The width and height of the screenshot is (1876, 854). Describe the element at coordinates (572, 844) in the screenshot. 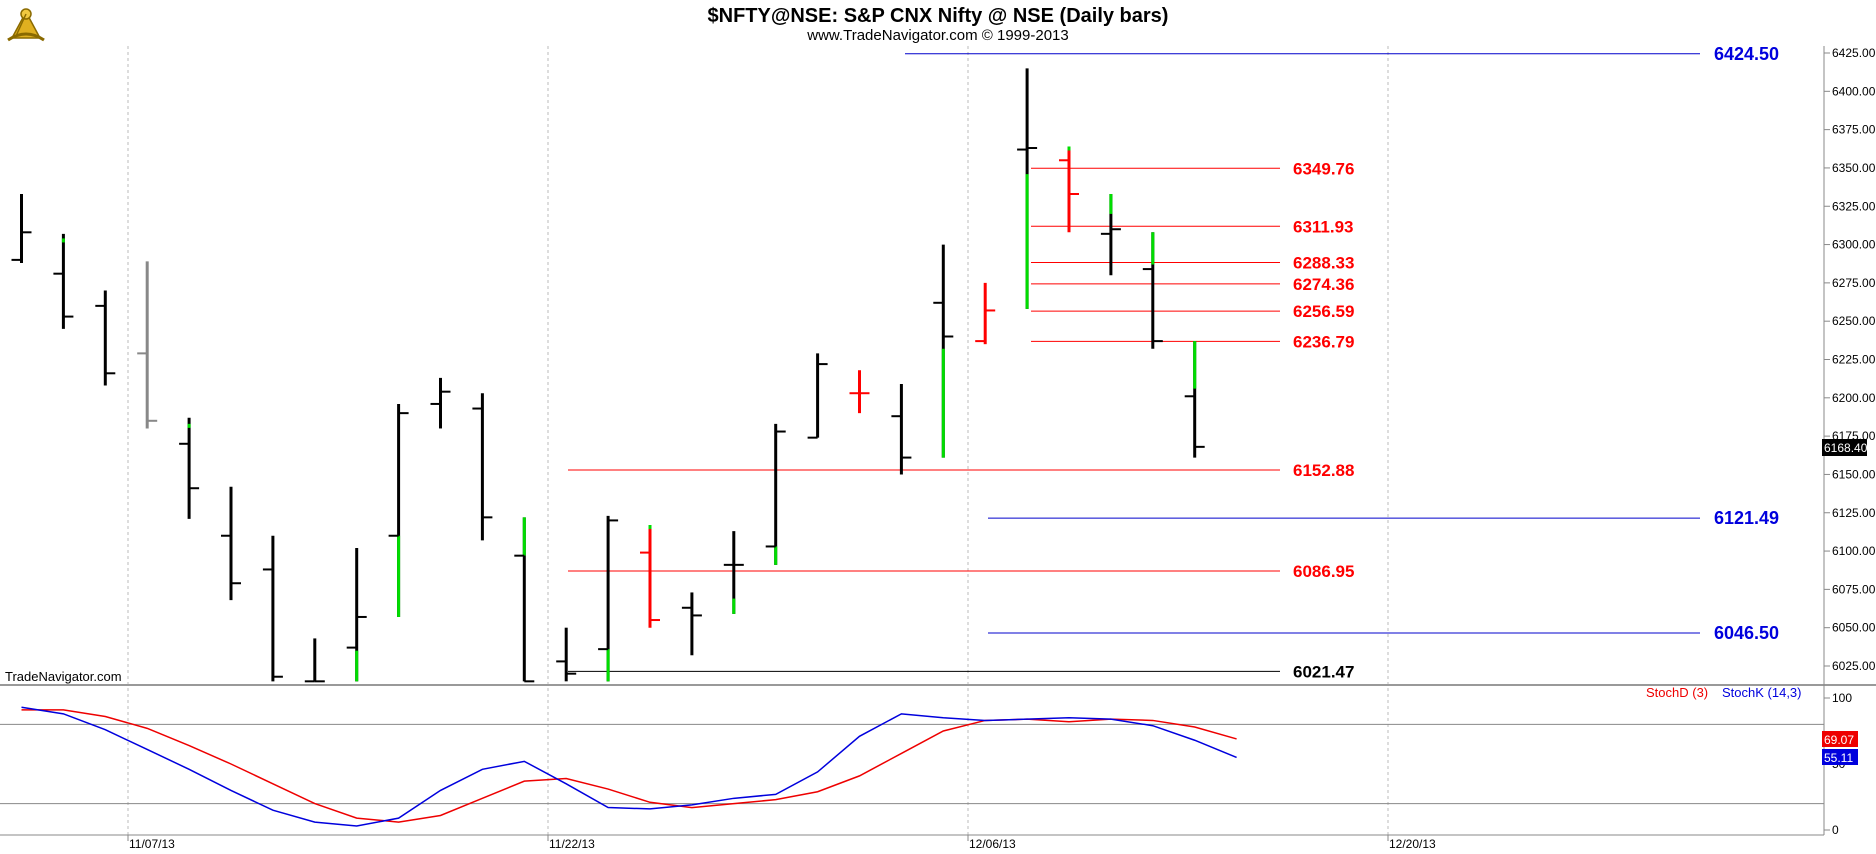

I see `x-tick-label: 11/22/13` at that location.